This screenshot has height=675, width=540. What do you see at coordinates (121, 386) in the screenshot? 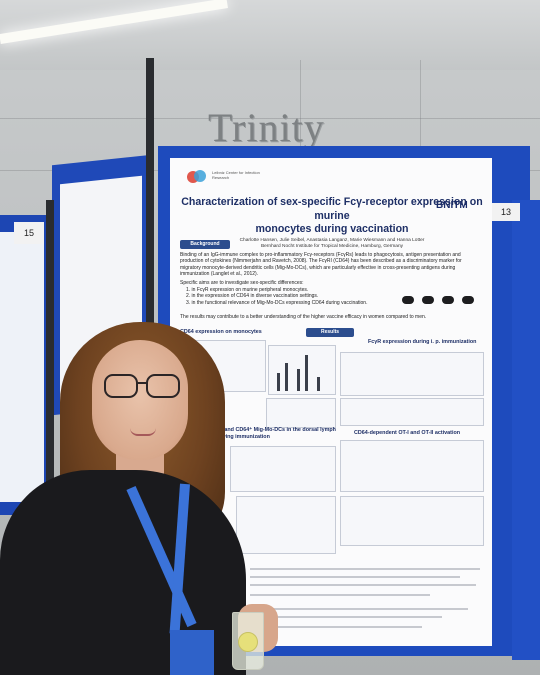
I see `glasses-left-lens` at bounding box center [121, 386].